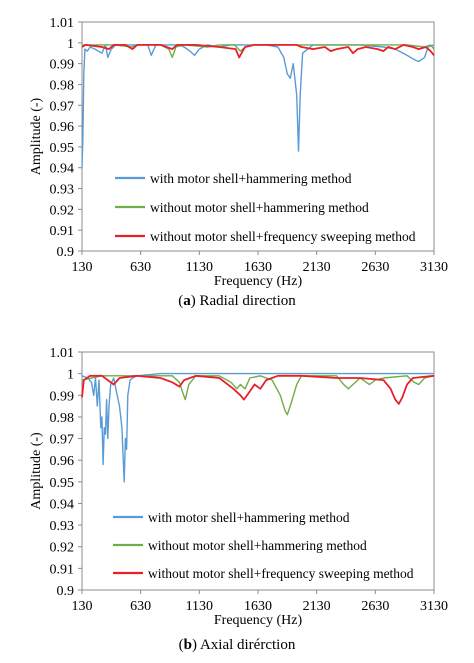 The image size is (474, 663). I want to click on chart0-y-tick-label: 1.01, so click(62, 23).